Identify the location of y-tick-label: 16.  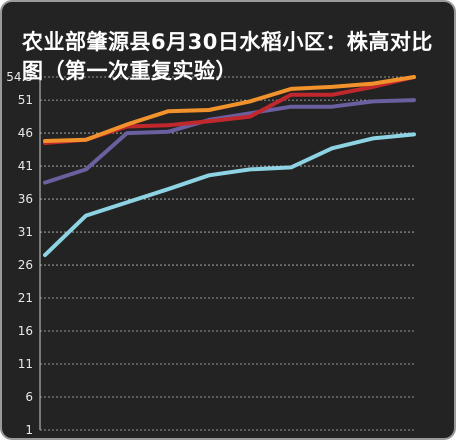
(25, 331).